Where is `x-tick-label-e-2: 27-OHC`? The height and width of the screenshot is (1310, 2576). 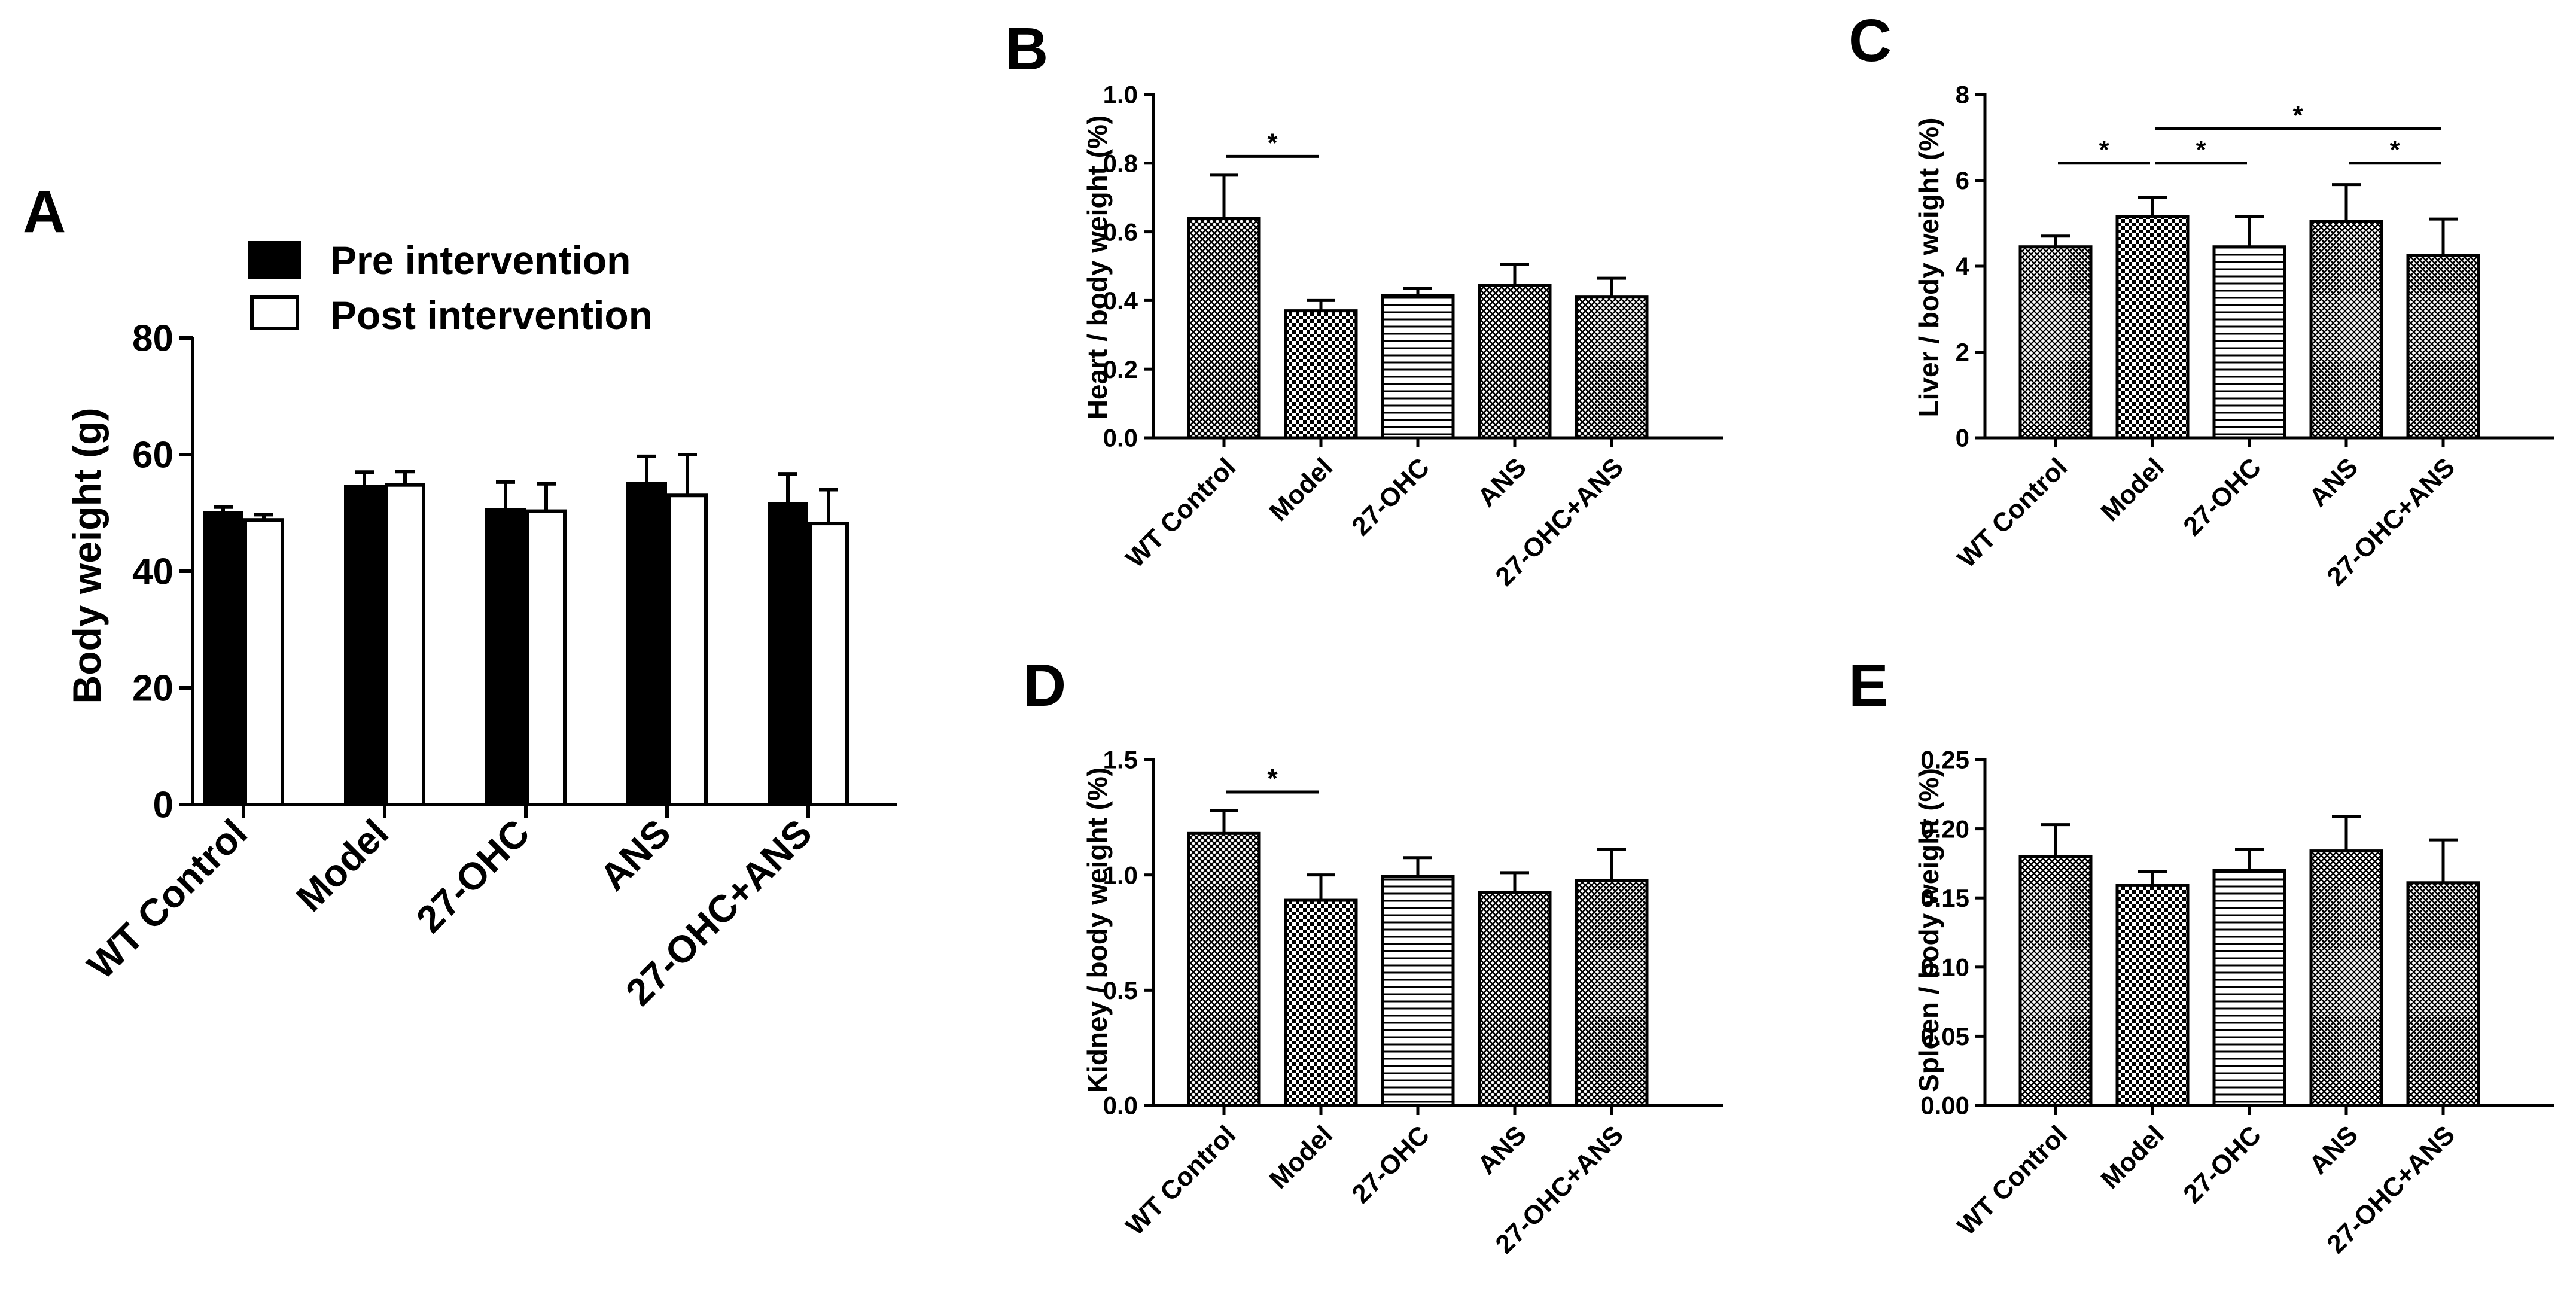 x-tick-label-e-2: 27-OHC is located at coordinates (2222, 1164).